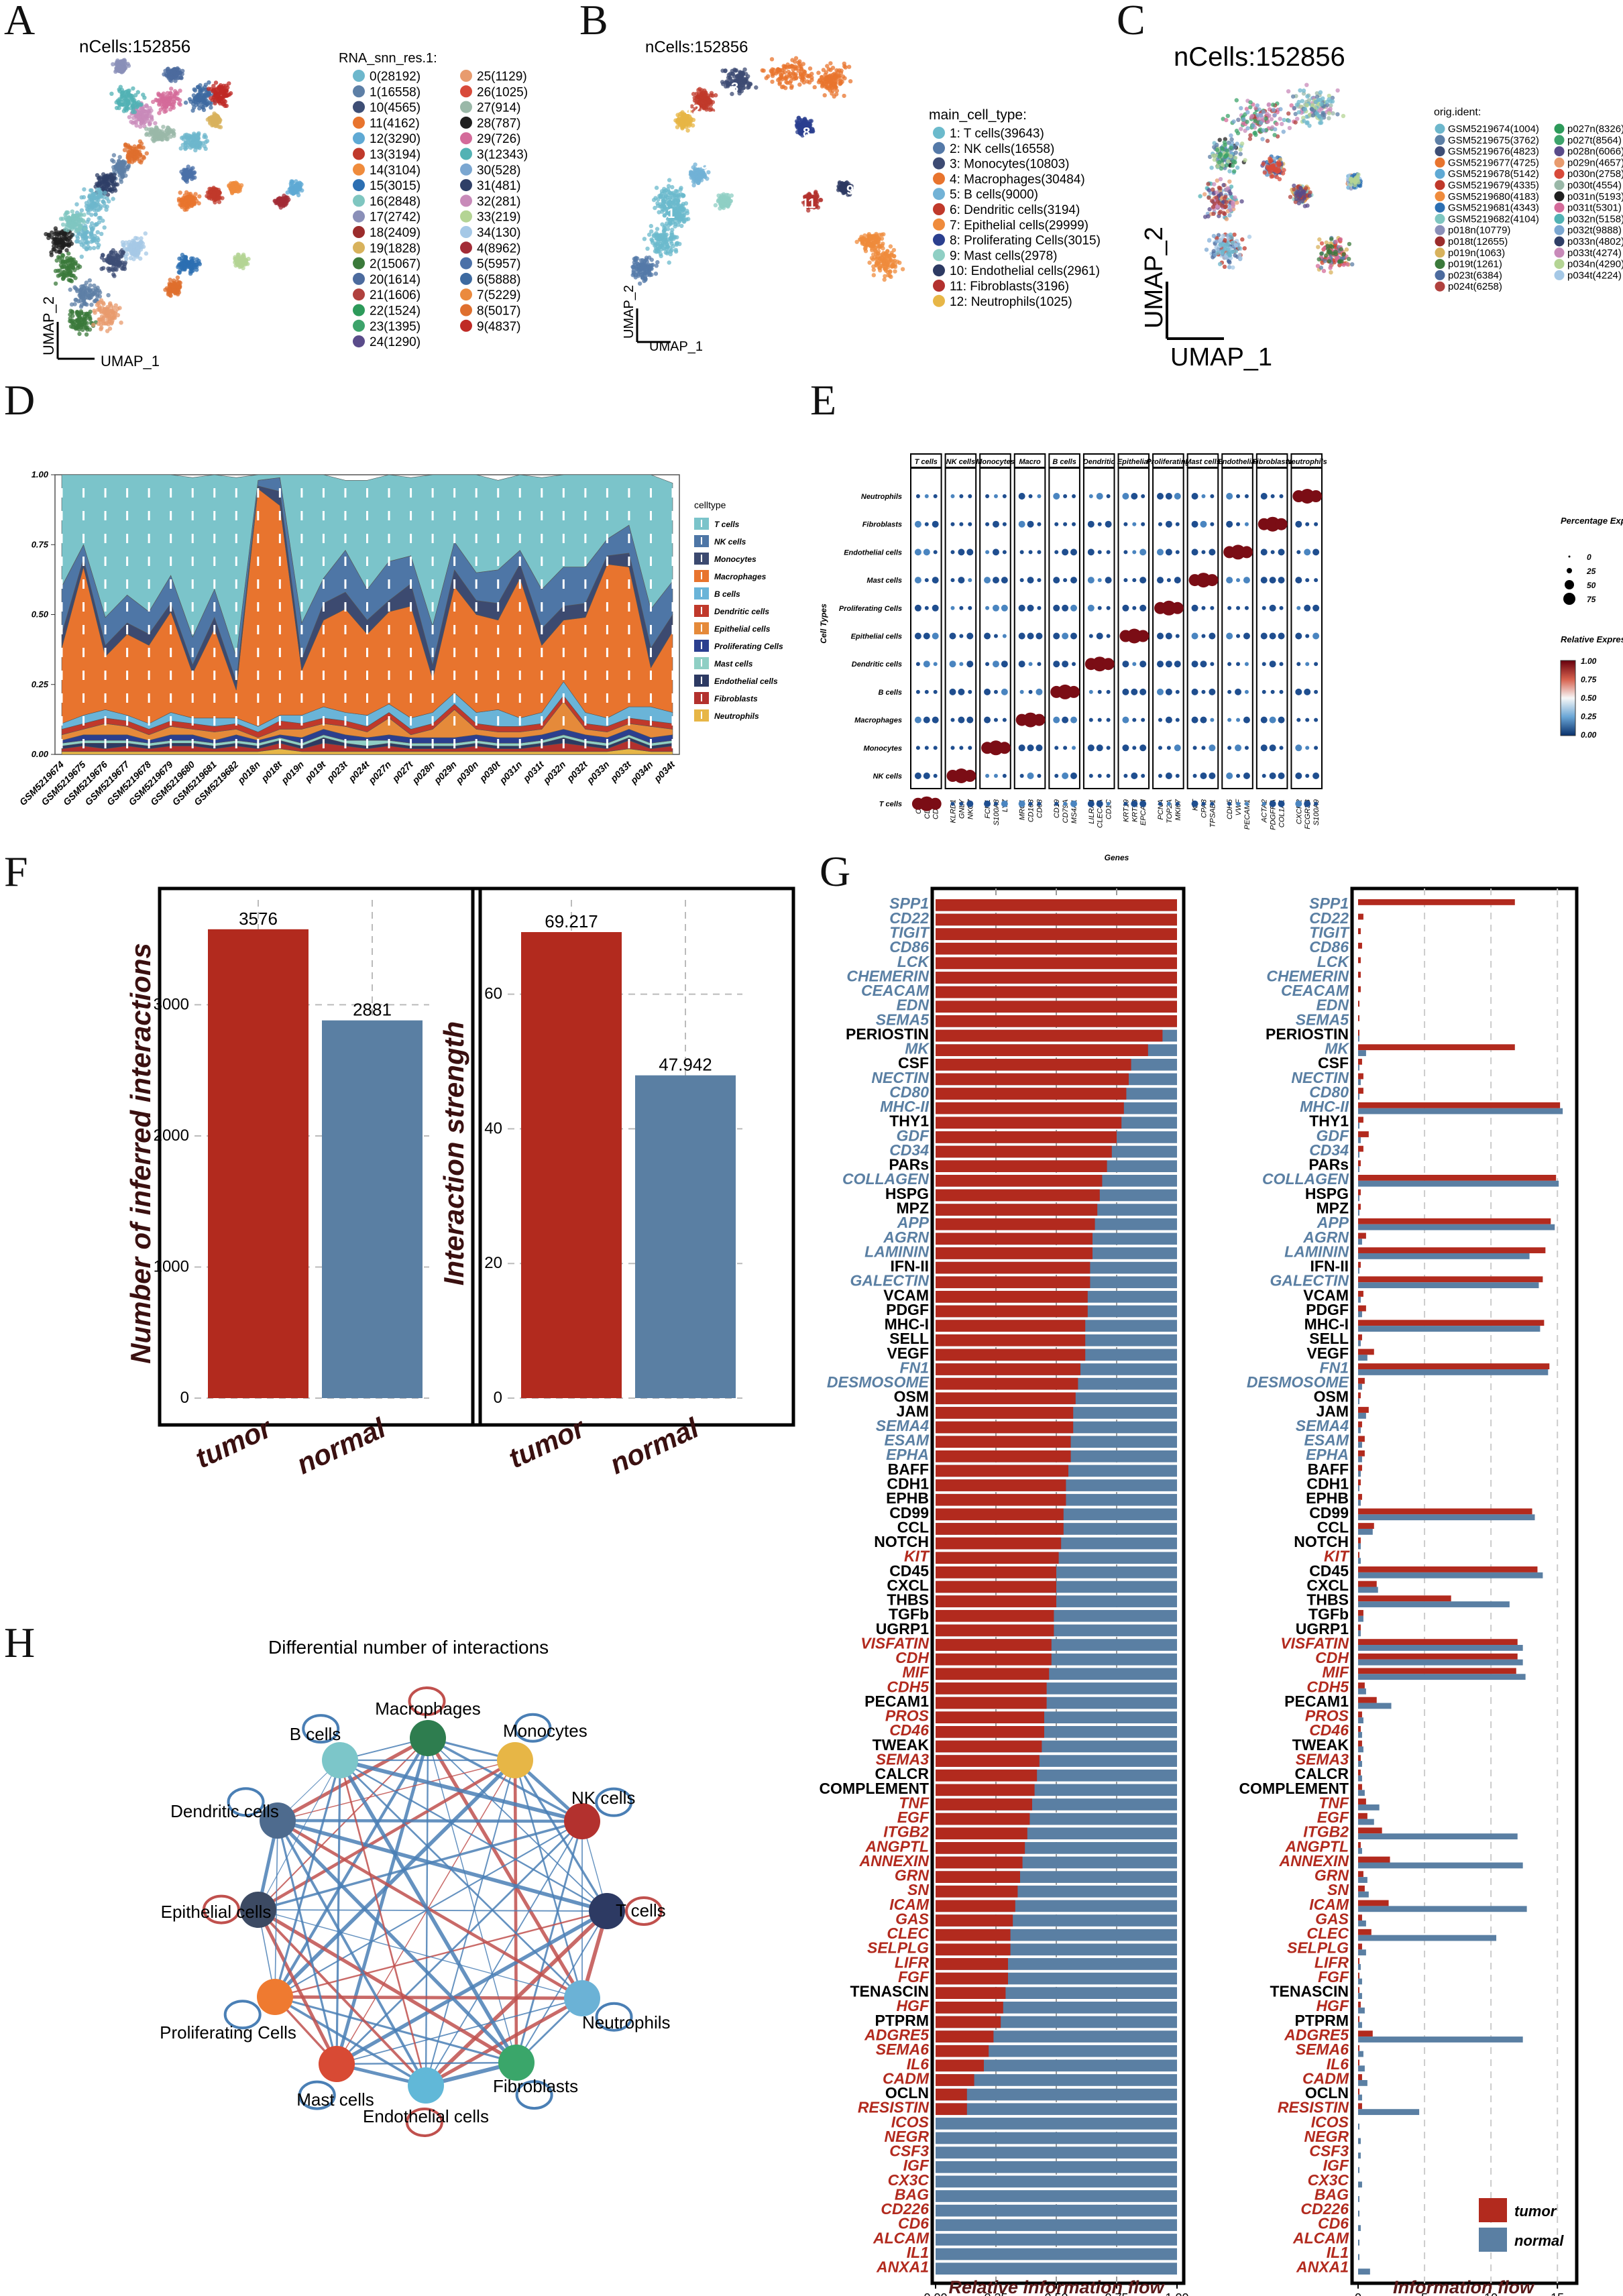  What do you see at coordinates (395, 295) in the screenshot?
I see `umap-a-legend-item: 21(1606)` at bounding box center [395, 295].